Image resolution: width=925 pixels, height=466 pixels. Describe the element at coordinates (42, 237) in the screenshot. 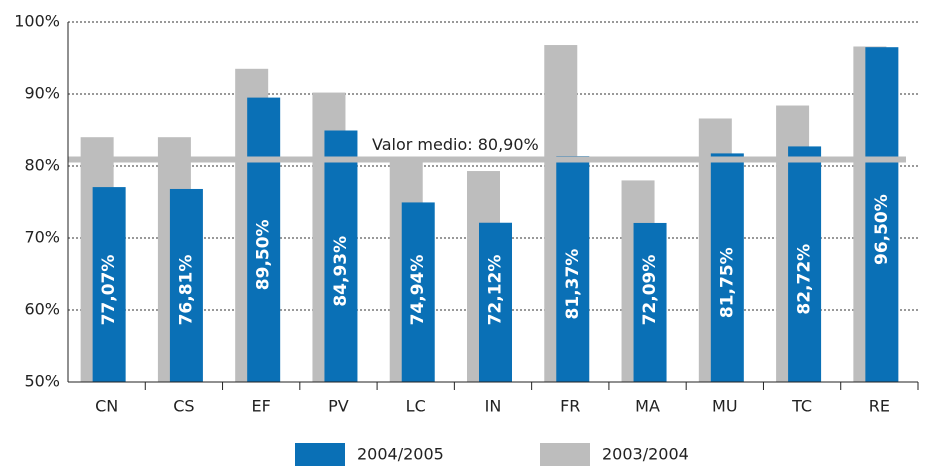

I see `y-tick-label: 70%` at that location.